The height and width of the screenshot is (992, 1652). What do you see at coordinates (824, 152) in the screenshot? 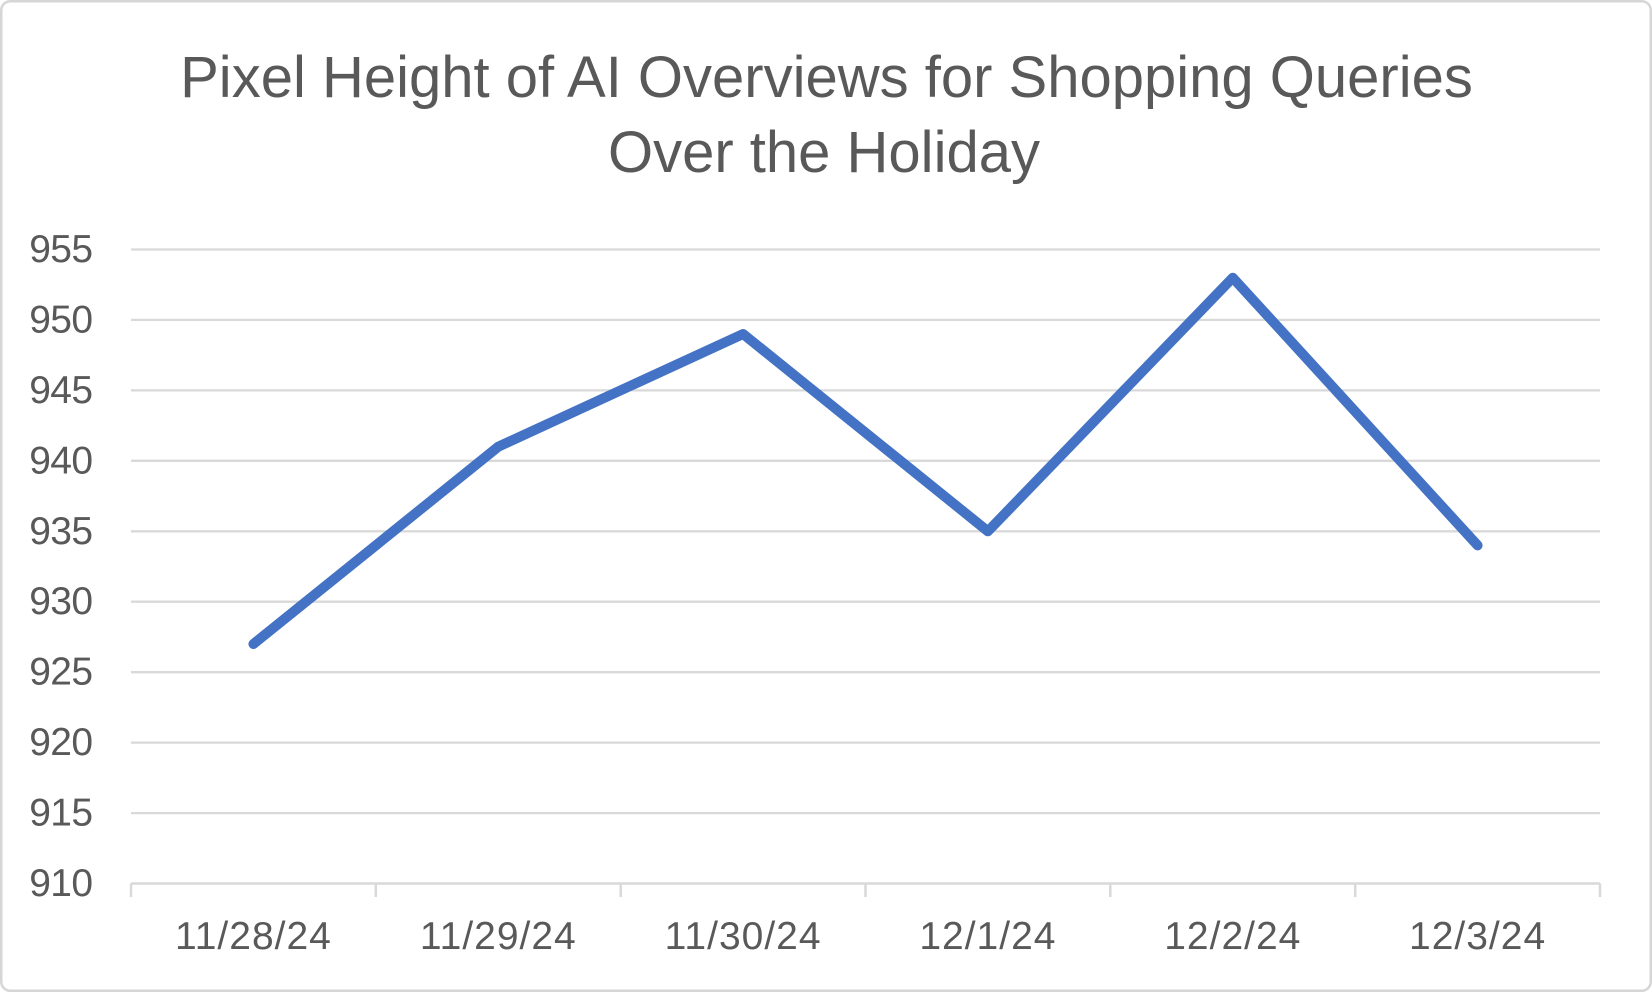
I see `svg-text: Over the Holiday` at bounding box center [824, 152].